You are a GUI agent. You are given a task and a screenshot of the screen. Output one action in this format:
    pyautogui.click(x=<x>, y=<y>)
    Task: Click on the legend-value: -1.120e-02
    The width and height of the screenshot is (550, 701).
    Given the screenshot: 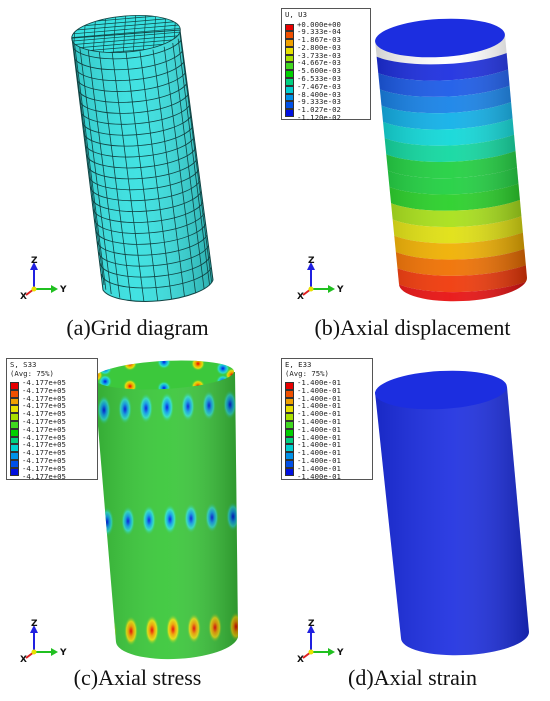 What is the action you would take?
    pyautogui.click(x=319, y=118)
    